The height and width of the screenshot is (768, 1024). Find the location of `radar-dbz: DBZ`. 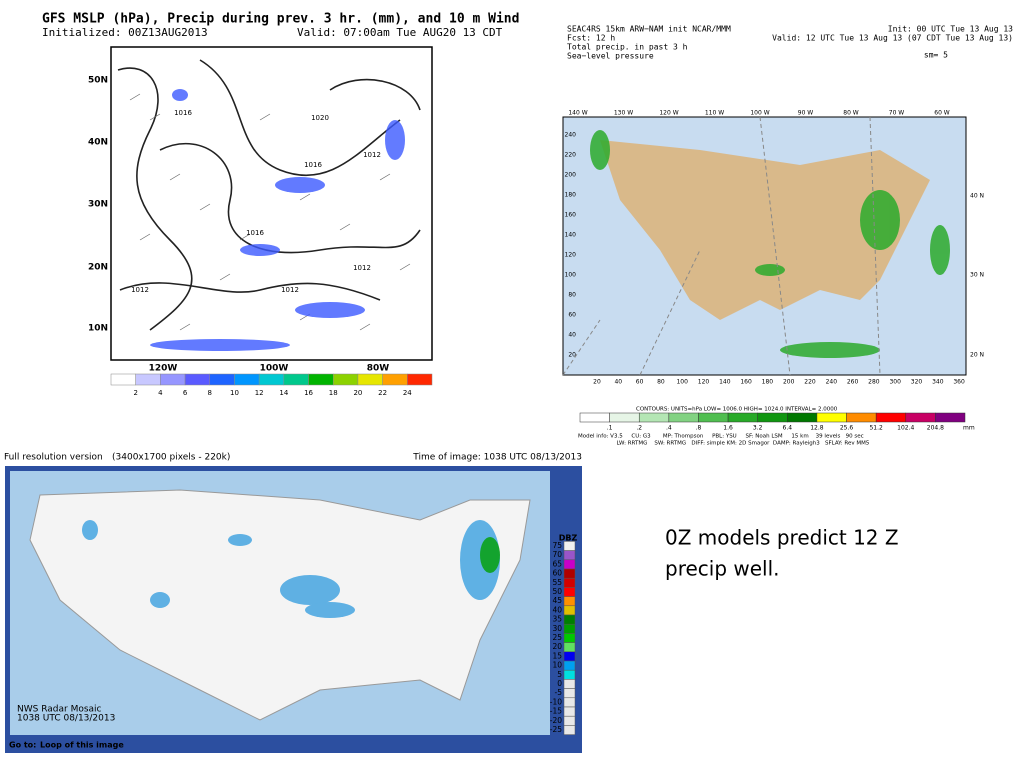

radar-dbz: DBZ is located at coordinates (568, 538).